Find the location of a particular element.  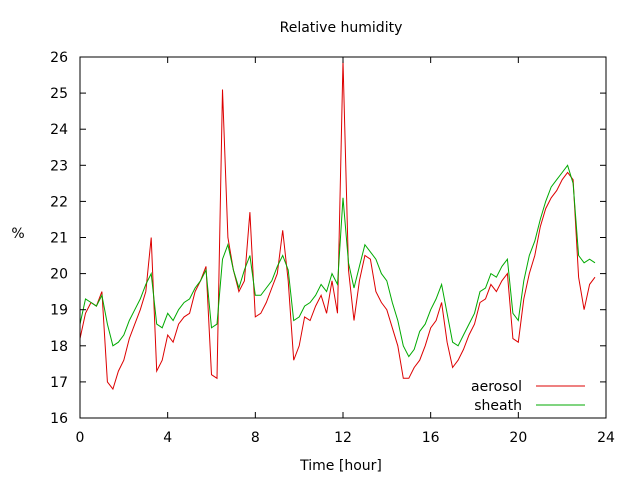

x-tick-label: 24 is located at coordinates (606, 438).